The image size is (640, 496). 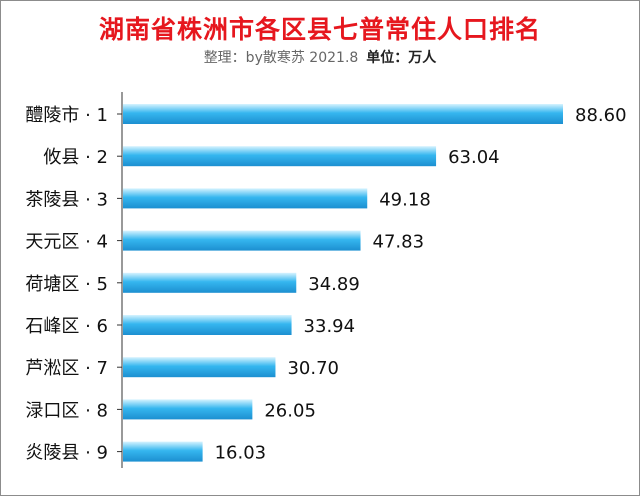 I want to click on category-label: 芦淞区 · 7, so click(x=66, y=368).